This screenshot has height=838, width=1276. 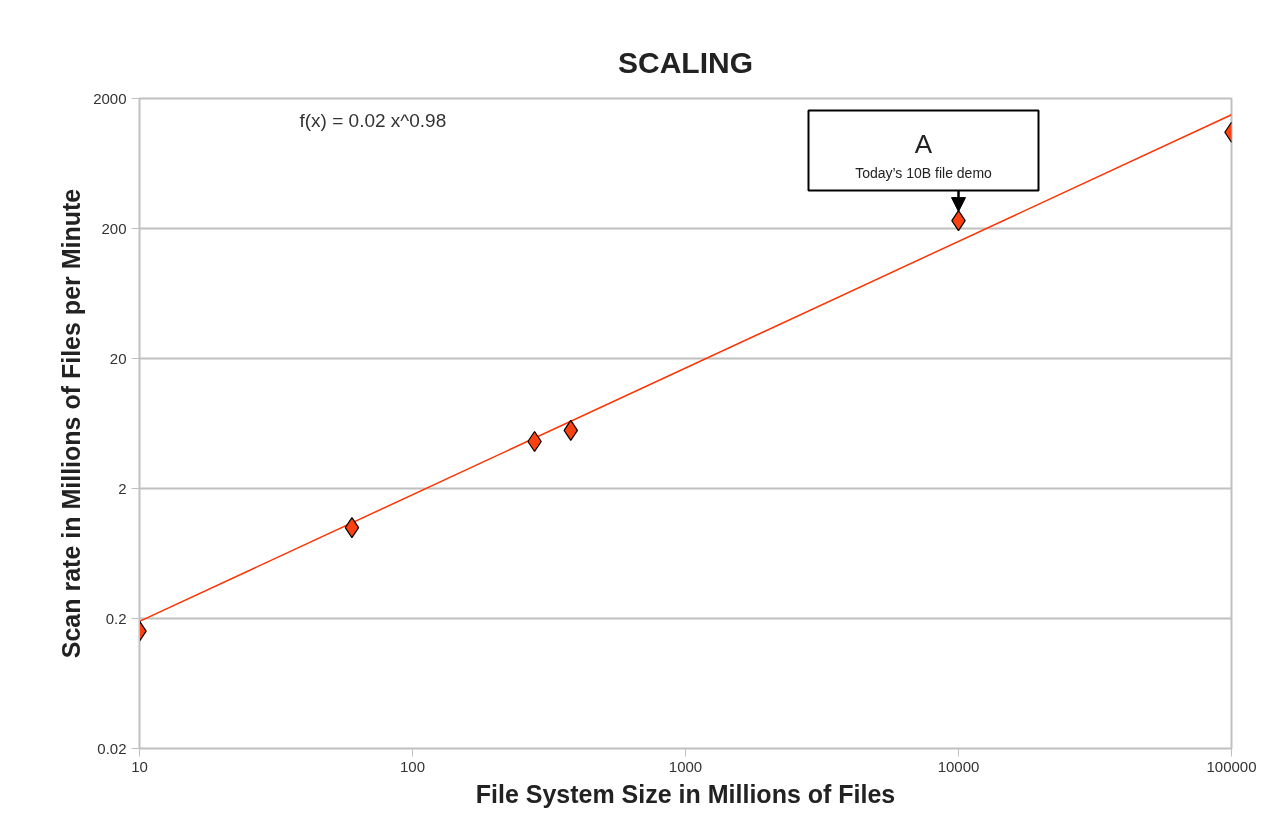 What do you see at coordinates (1231, 766) in the screenshot?
I see `x-tick-label: 100000` at bounding box center [1231, 766].